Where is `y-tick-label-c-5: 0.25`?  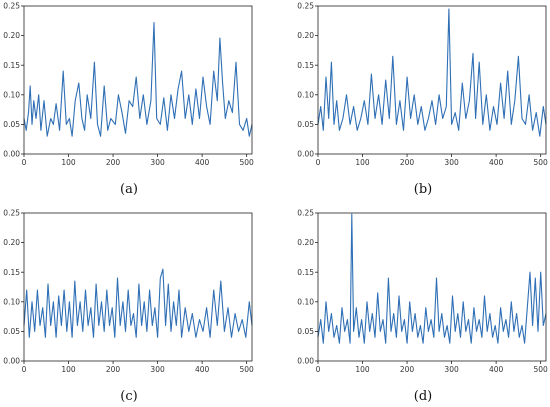
y-tick-label-c-5: 0.25 is located at coordinates (11, 213).